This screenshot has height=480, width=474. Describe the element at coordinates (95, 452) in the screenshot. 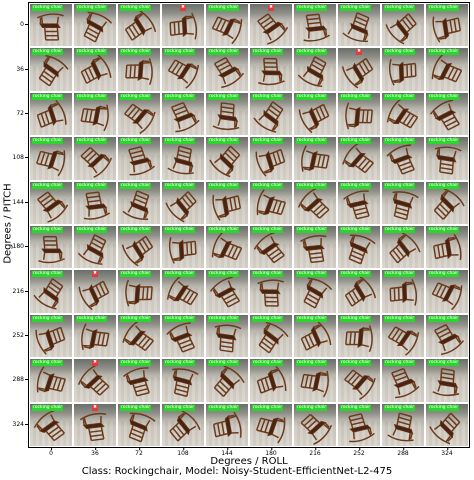

I see `x-tick-label: 36` at that location.